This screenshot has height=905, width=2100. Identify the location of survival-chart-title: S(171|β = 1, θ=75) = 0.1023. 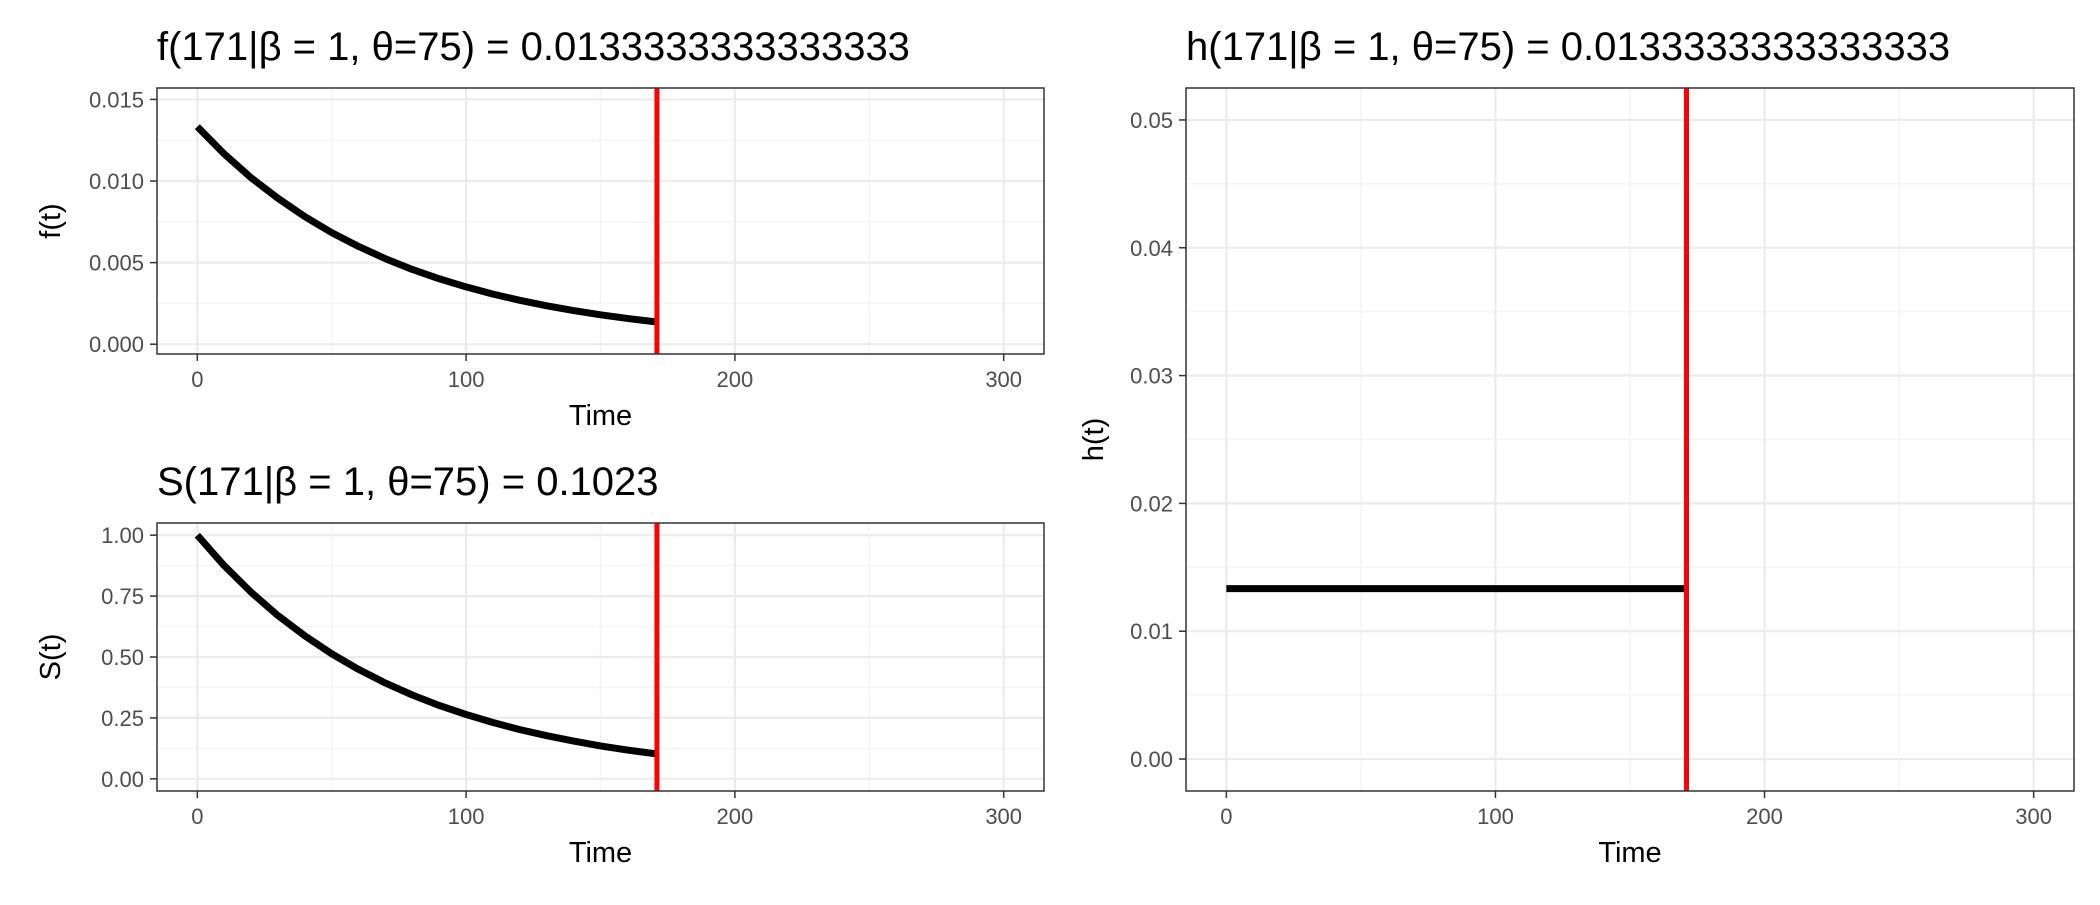
(408, 482).